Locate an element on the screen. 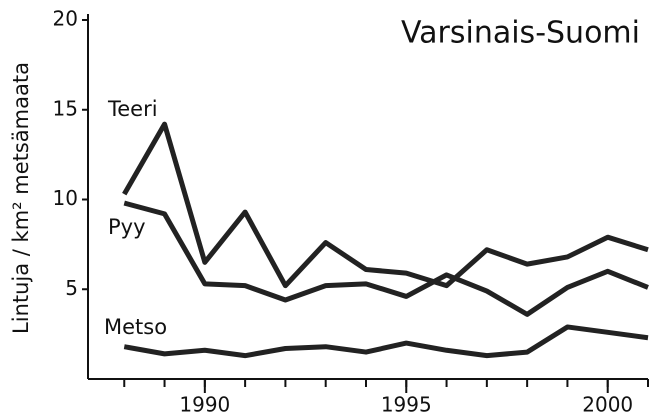 The image size is (651, 417). y-tick-label: 10 is located at coordinates (65, 198).